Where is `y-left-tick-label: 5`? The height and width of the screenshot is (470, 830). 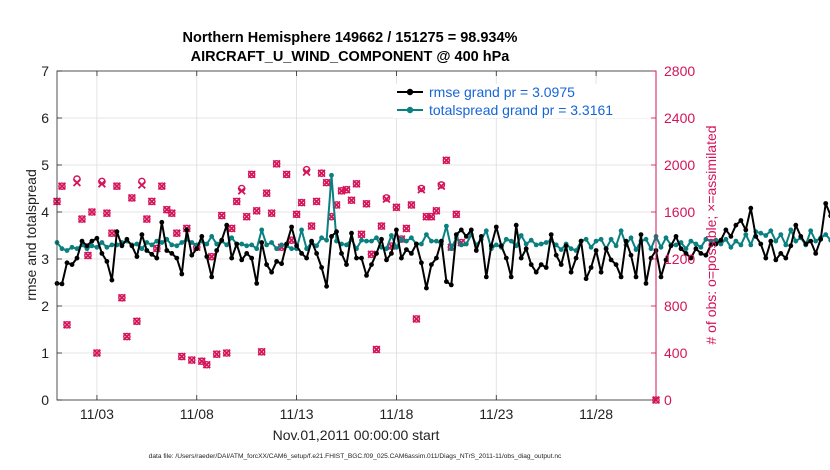
y-left-tick-label: 5 is located at coordinates (45, 165).